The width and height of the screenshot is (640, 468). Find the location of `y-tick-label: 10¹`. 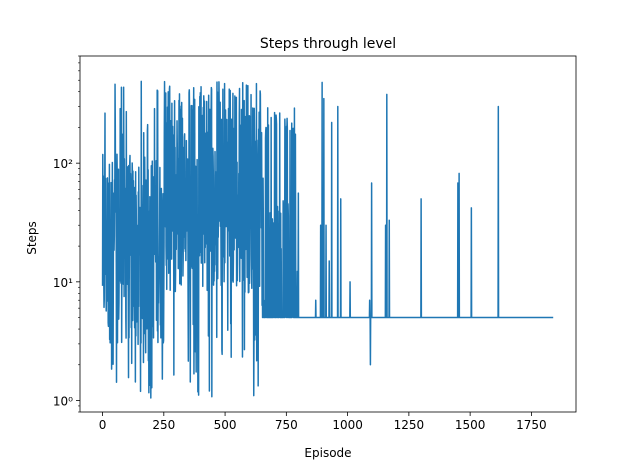

y-tick-label: 10¹ is located at coordinates (63, 283).